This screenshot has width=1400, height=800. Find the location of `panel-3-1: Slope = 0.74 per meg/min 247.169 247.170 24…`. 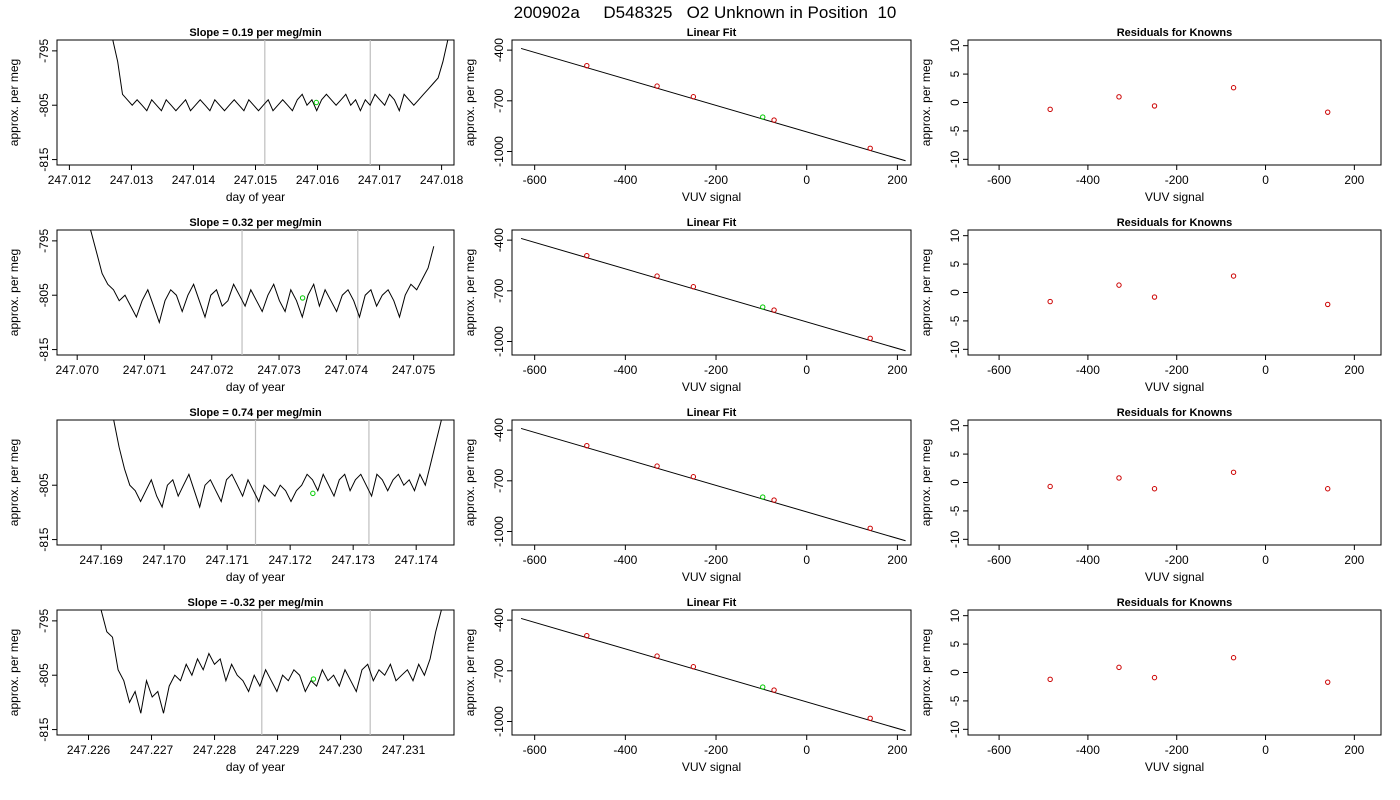

panel-3-1: Slope = 0.74 per meg/min 247.169 247.170 24… is located at coordinates (231, 495).